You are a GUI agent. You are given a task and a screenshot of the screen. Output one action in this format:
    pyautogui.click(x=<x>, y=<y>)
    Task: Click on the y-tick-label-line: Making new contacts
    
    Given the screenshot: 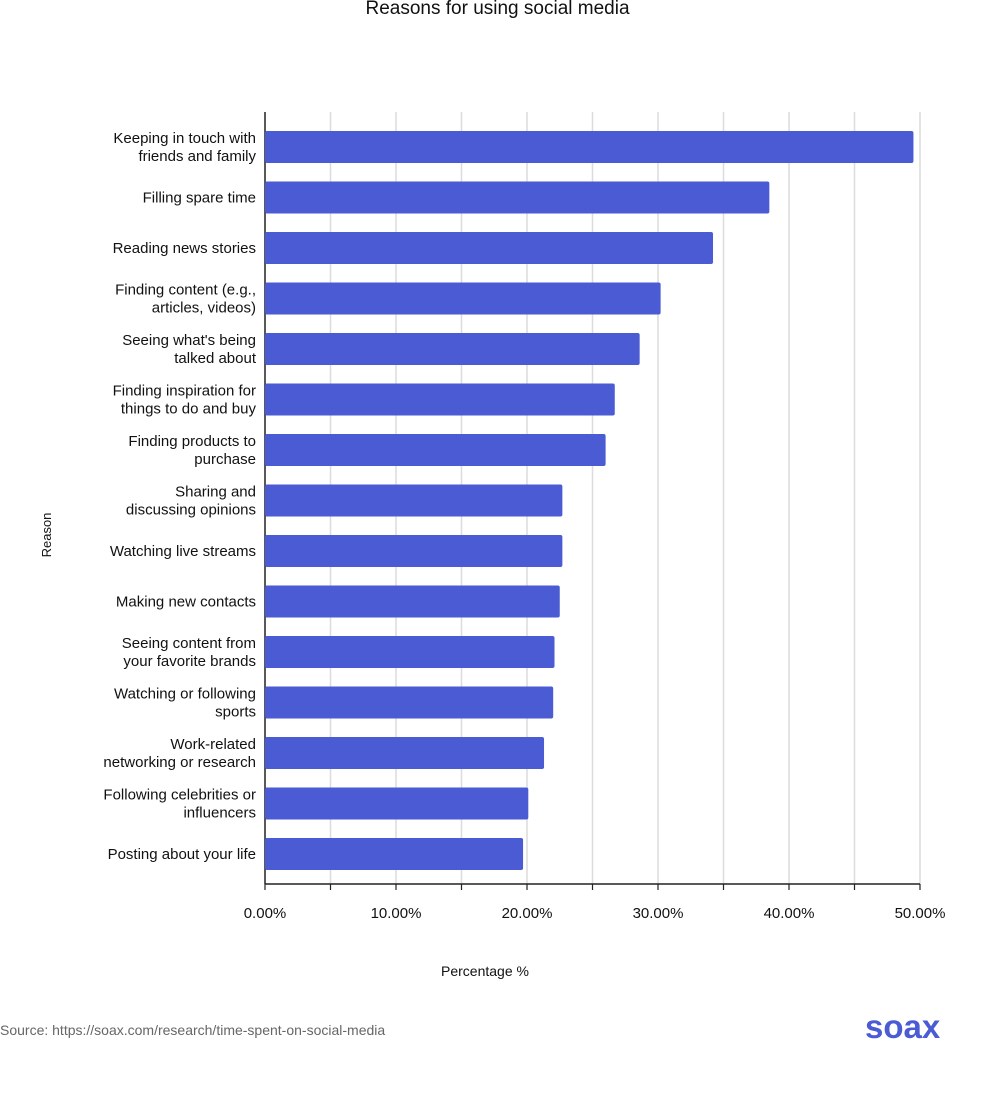 What is the action you would take?
    pyautogui.click(x=186, y=602)
    